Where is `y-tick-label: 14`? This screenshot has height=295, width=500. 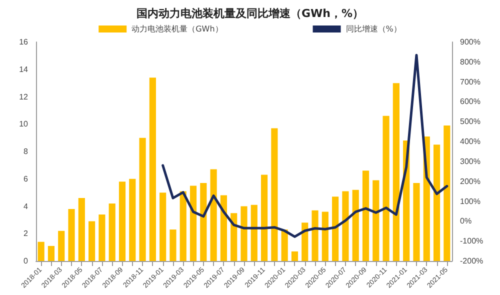 y-tick-label: 14 is located at coordinates (24, 69).